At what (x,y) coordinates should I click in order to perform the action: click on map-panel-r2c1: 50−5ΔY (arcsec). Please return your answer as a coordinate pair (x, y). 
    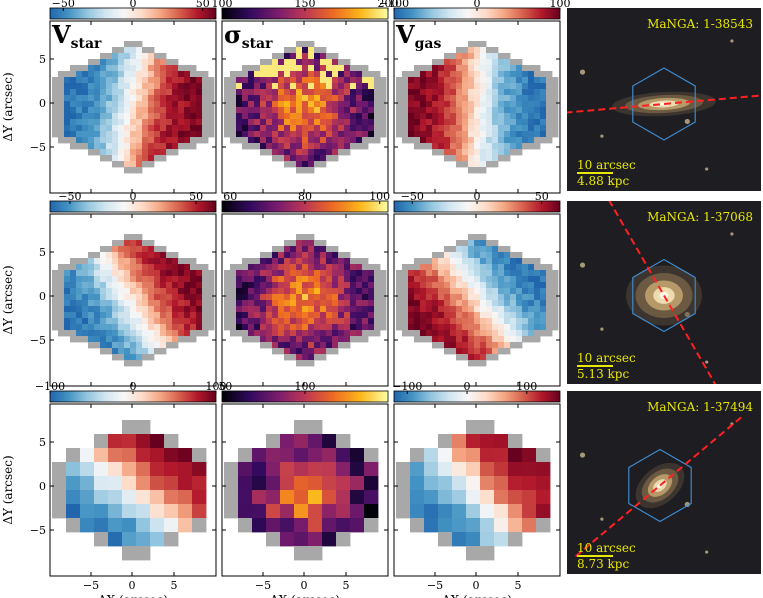
    Looking at the image, I should click on (109, 300).